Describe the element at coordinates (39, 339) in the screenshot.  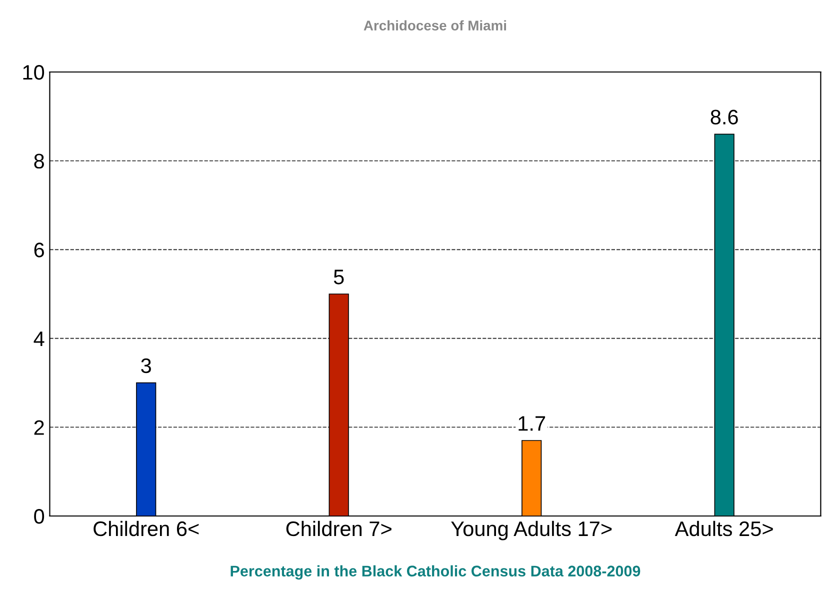
I see `y-tick-label: 4` at that location.